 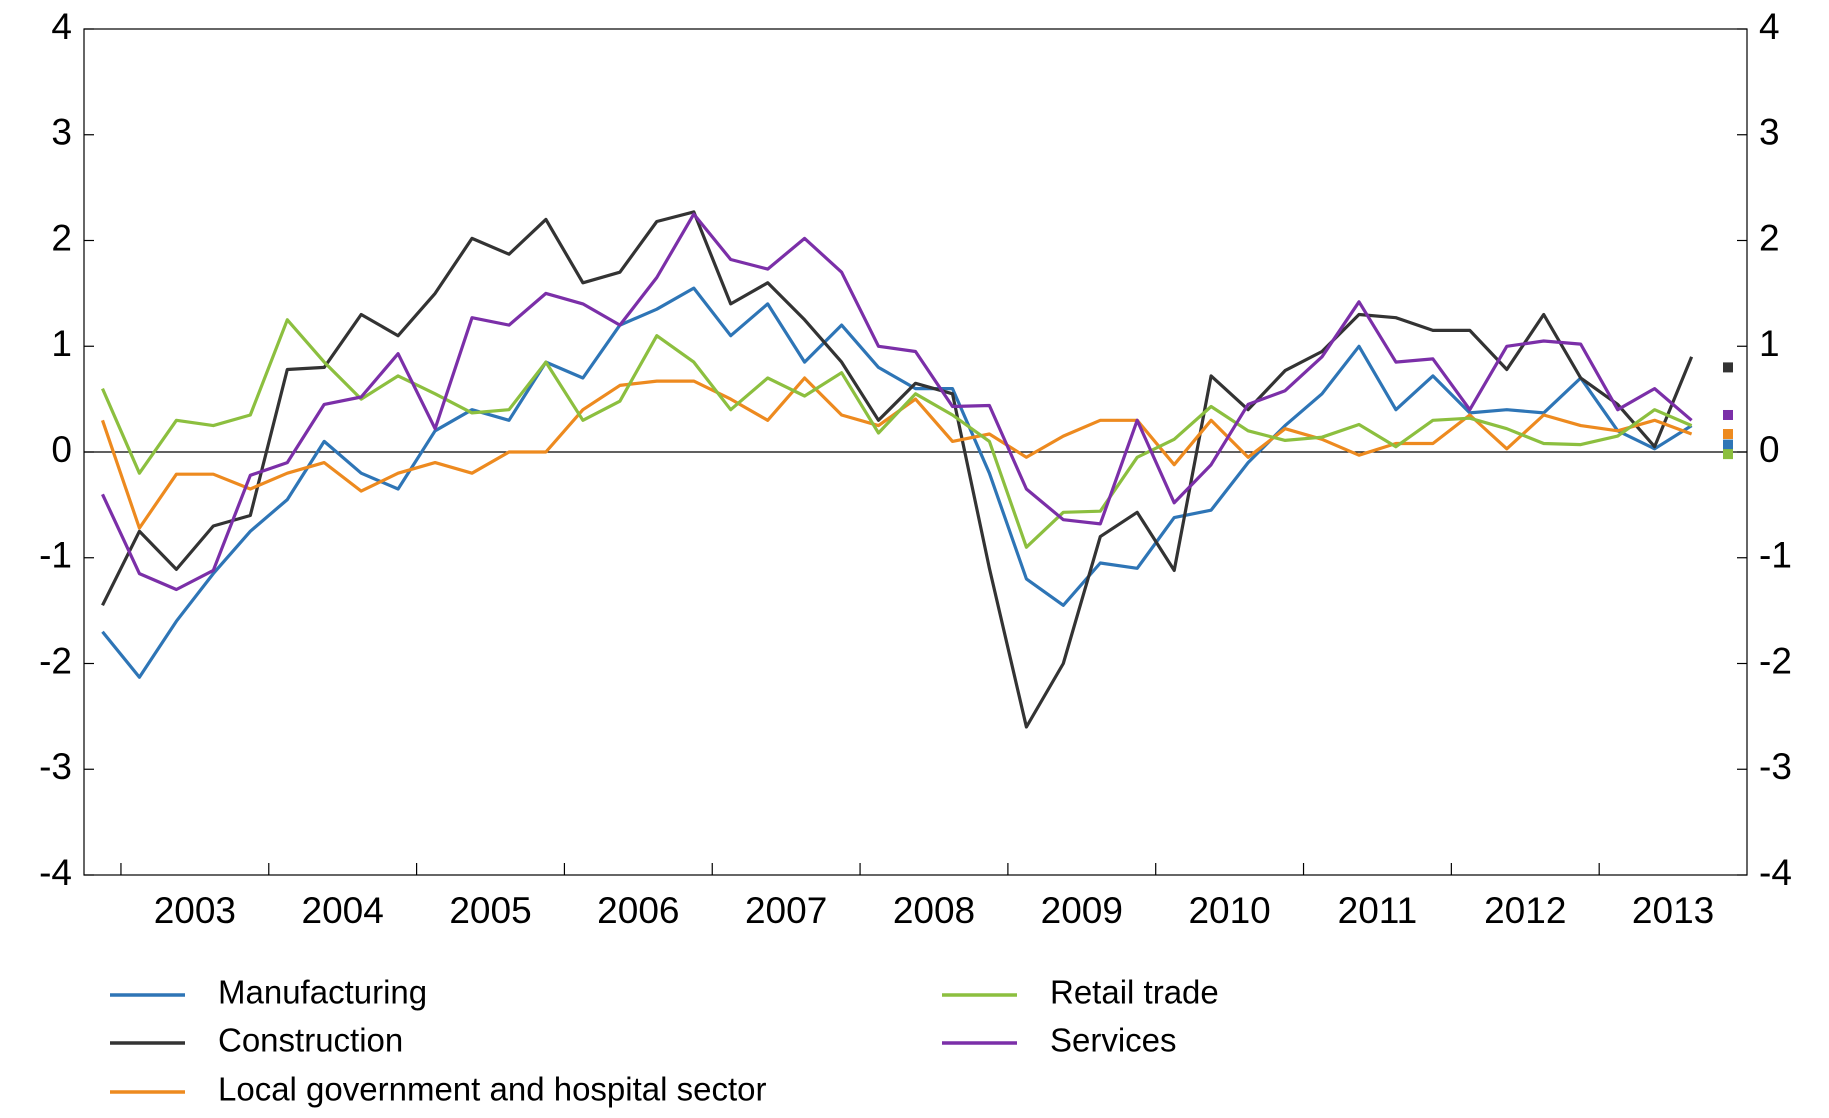 What do you see at coordinates (1775, 660) in the screenshot?
I see `y2-tick-label: -2` at bounding box center [1775, 660].